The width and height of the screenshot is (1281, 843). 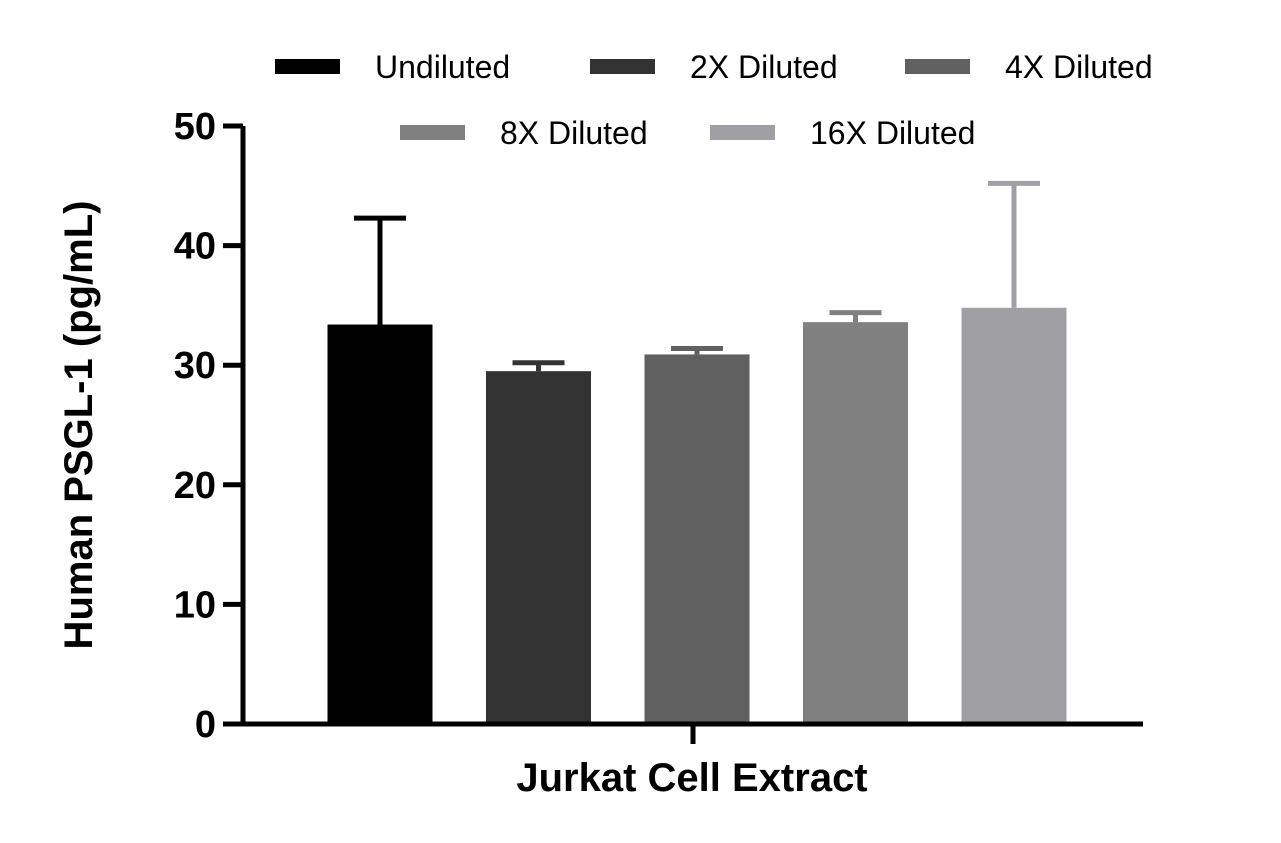 What do you see at coordinates (195, 127) in the screenshot?
I see `y-tick-label: 50` at bounding box center [195, 127].